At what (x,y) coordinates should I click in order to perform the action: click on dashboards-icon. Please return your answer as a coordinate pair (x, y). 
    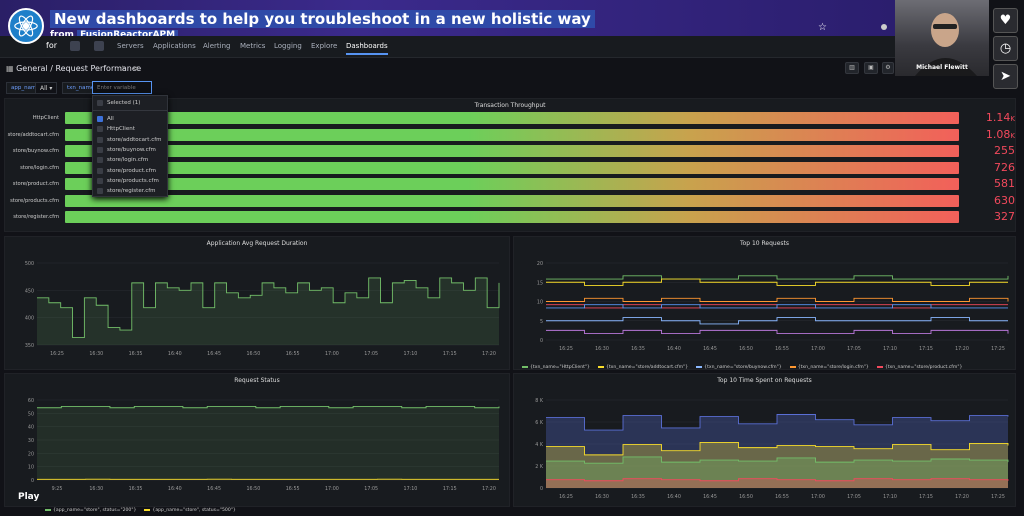
    Looking at the image, I should click on (99, 46).